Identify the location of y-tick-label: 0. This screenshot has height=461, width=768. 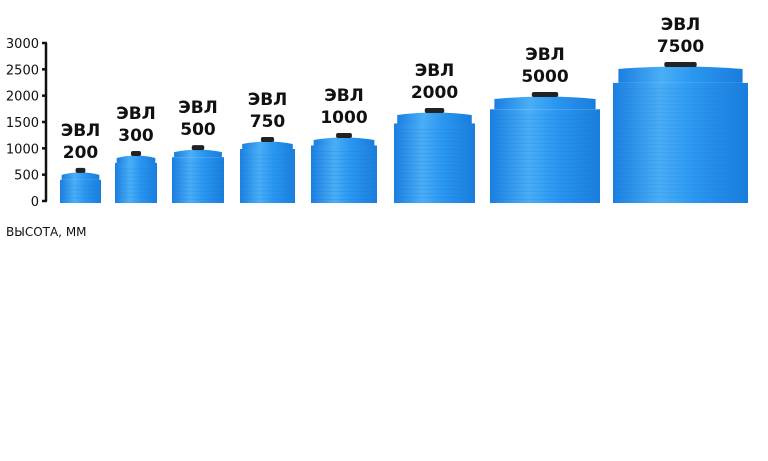
(35, 202).